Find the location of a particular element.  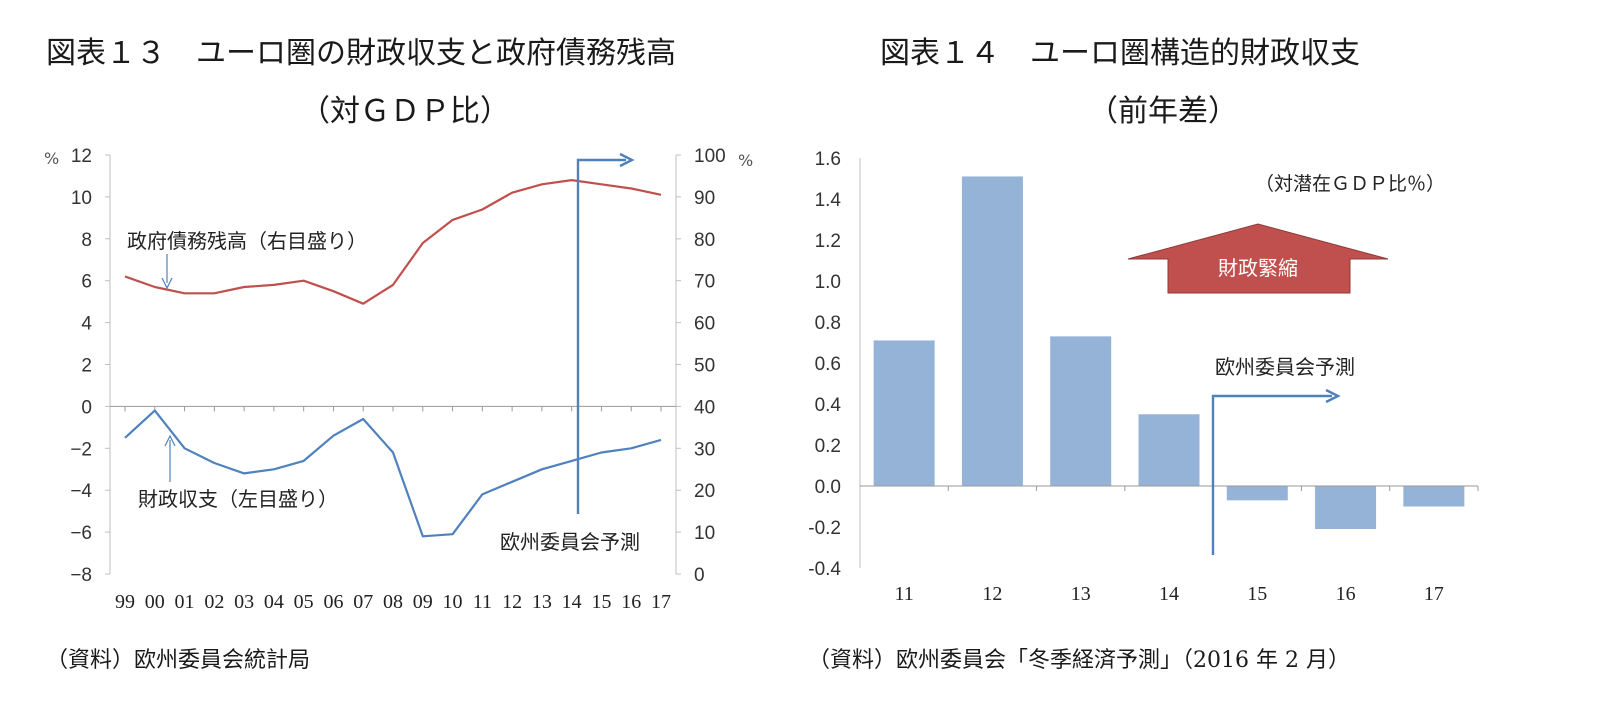

chart13-x-tick-label: 04 is located at coordinates (274, 602).